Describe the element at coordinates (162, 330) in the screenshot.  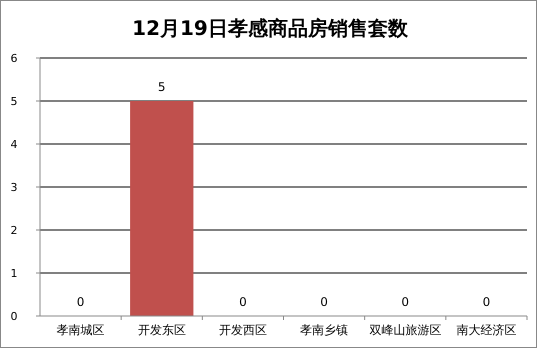
I see `x-tick-label: 开发东区` at that location.